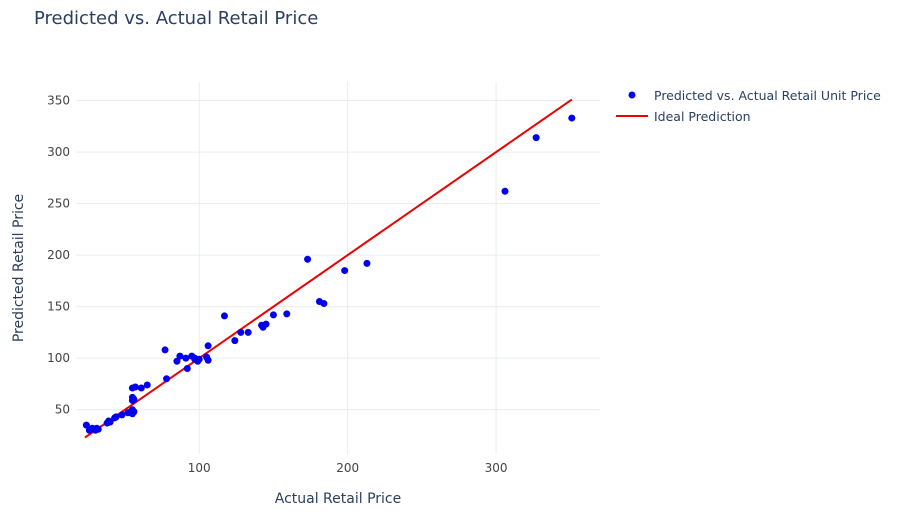 The height and width of the screenshot is (517, 916). What do you see at coordinates (496, 468) in the screenshot?
I see `x-tick-label: 300` at bounding box center [496, 468].